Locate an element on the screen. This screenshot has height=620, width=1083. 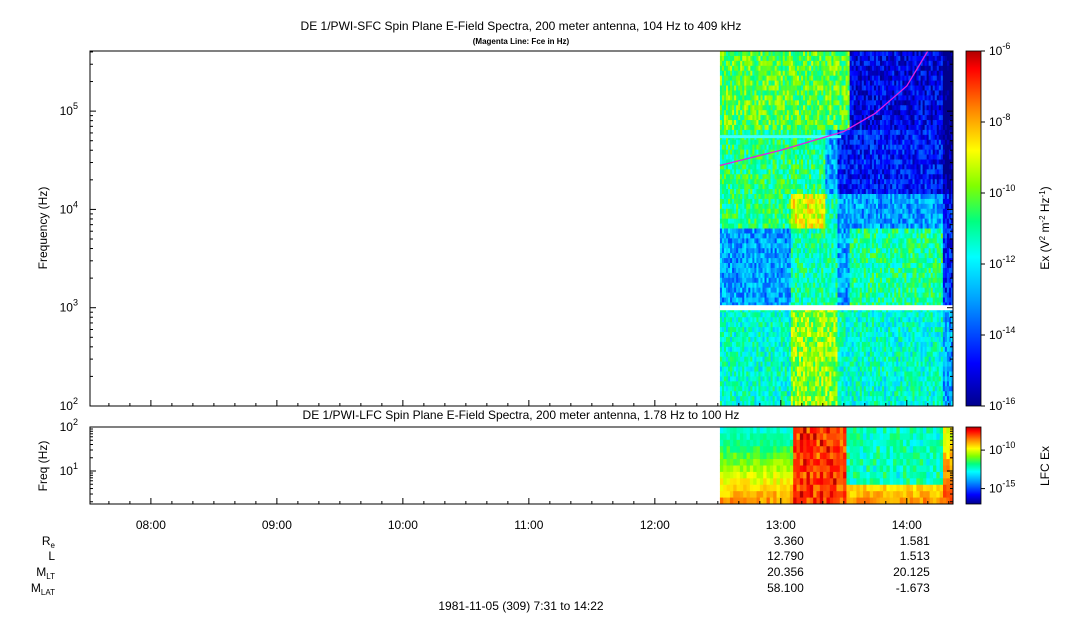
lfc-ytick-label: 10¹ is located at coordinates (69, 469).